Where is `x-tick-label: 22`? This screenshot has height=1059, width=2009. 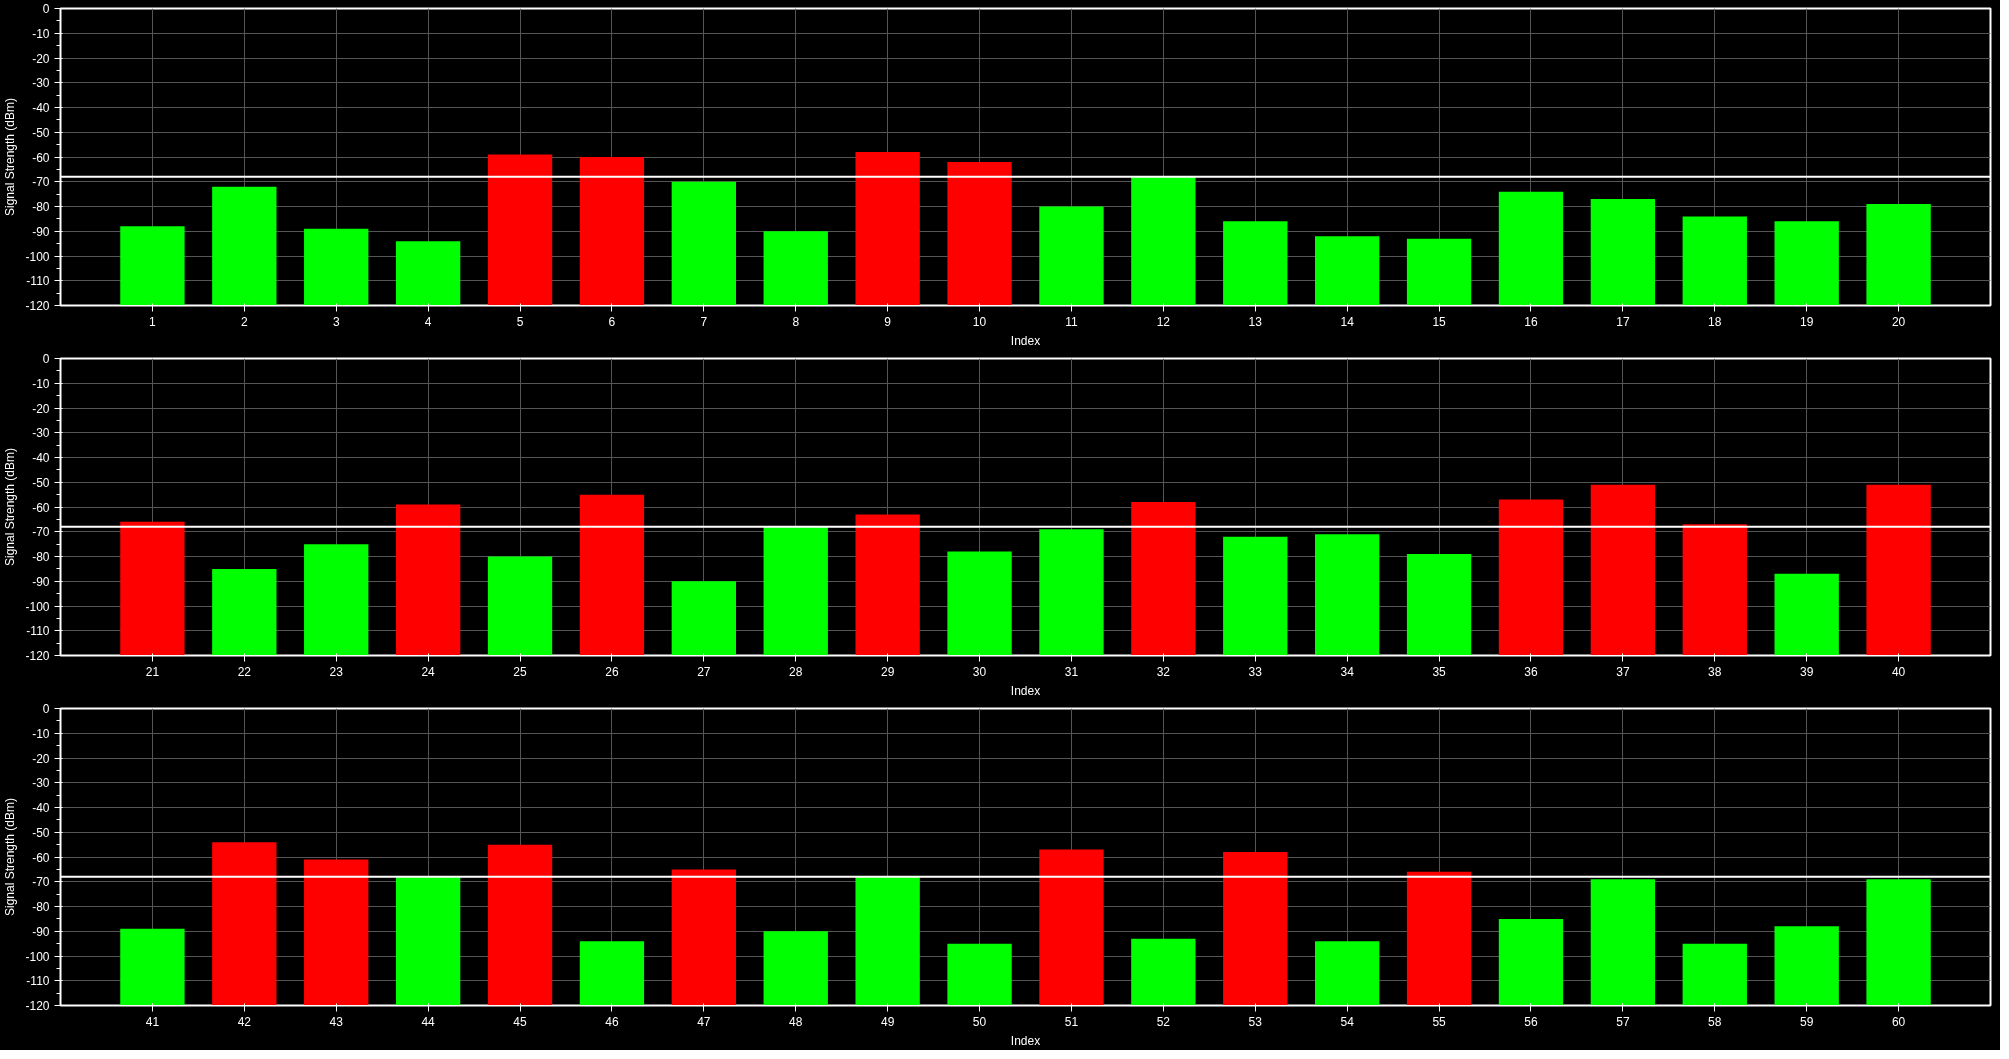 x-tick-label: 22 is located at coordinates (244, 671).